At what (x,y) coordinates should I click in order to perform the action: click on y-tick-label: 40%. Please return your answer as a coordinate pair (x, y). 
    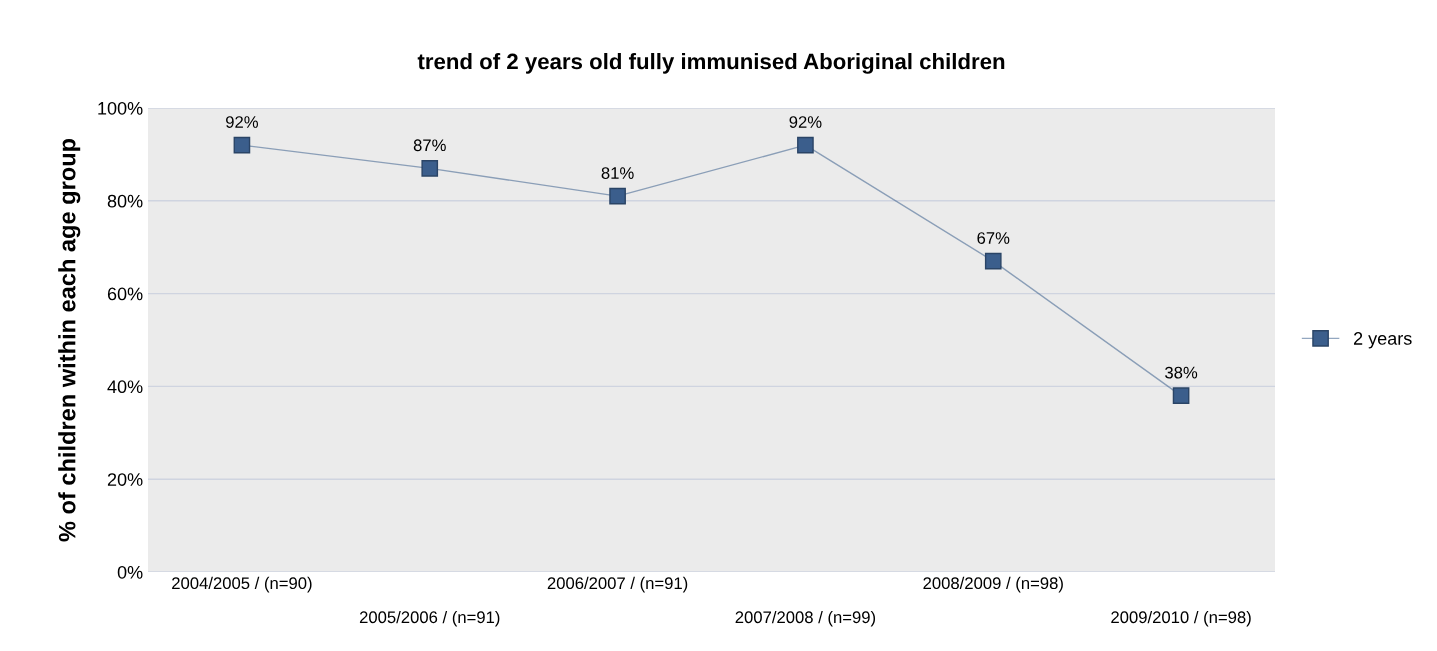
    Looking at the image, I should click on (125, 387).